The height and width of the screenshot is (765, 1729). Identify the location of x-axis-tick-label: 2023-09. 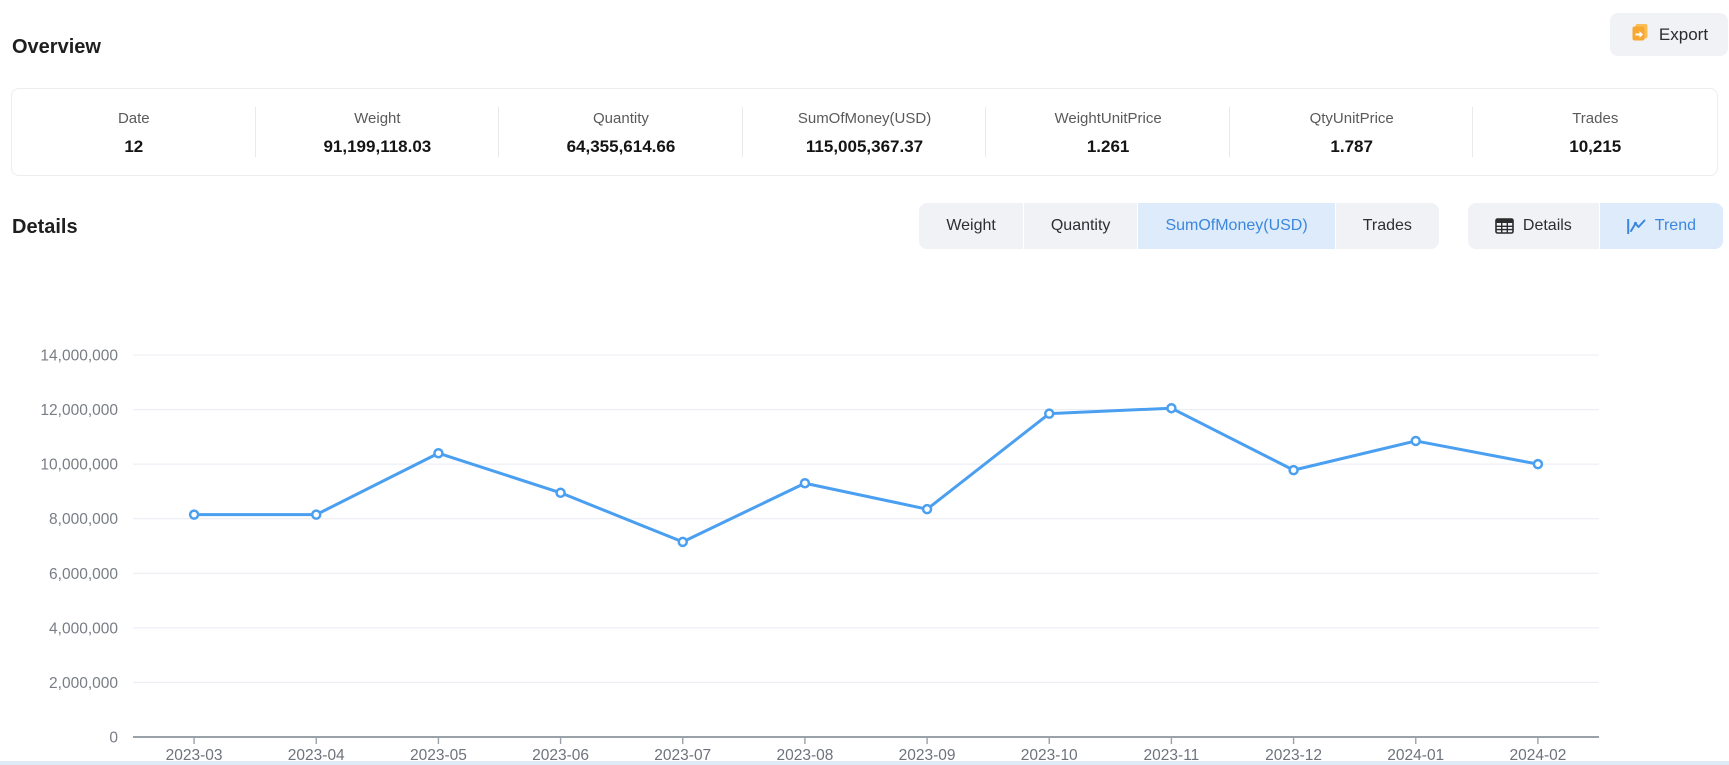
(927, 755).